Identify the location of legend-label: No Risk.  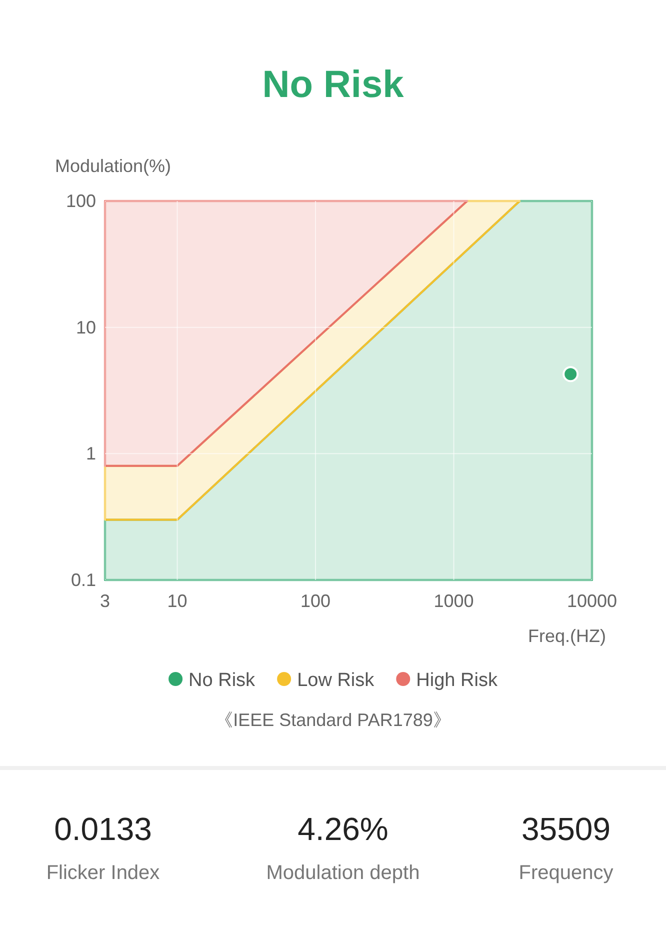
(222, 680).